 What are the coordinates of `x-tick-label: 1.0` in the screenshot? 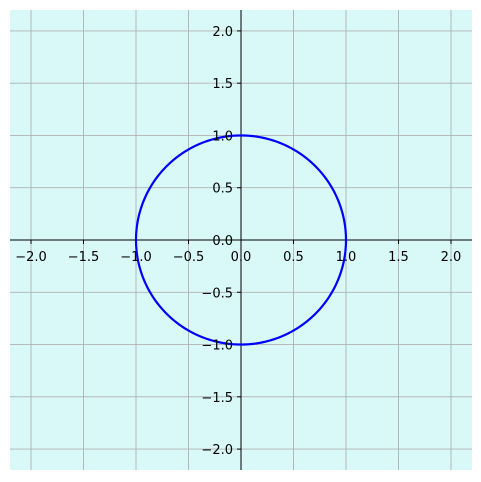 It's located at (346, 257).